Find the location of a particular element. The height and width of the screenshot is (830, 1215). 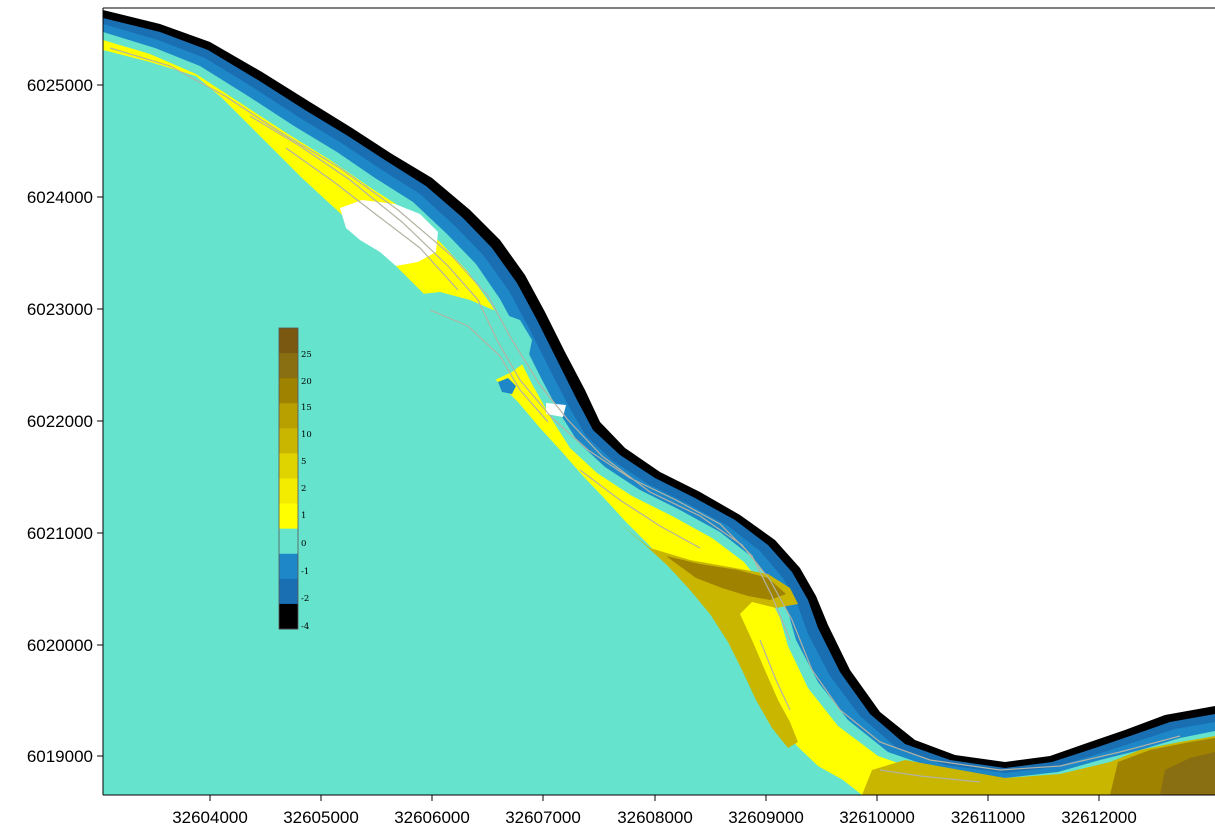

x-tick-label: 32606000 is located at coordinates (432, 817).